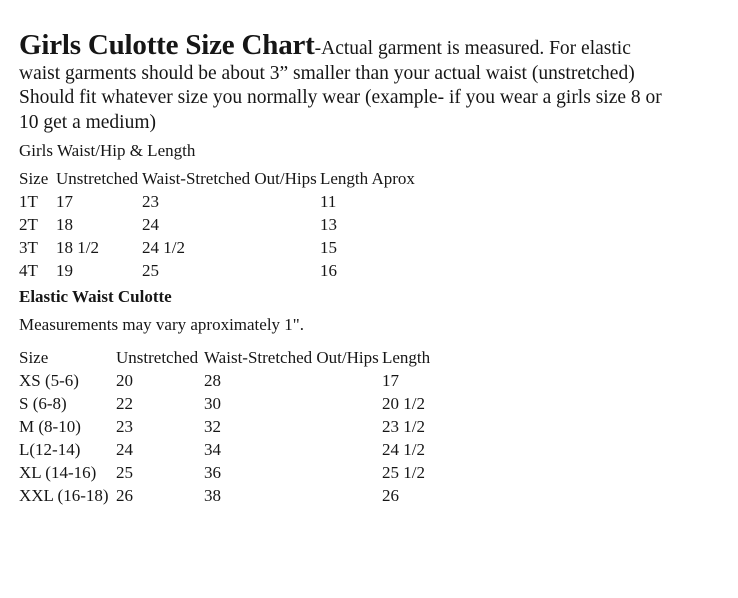 The height and width of the screenshot is (598, 738). I want to click on column-header-length: Length Aprox, so click(367, 178).